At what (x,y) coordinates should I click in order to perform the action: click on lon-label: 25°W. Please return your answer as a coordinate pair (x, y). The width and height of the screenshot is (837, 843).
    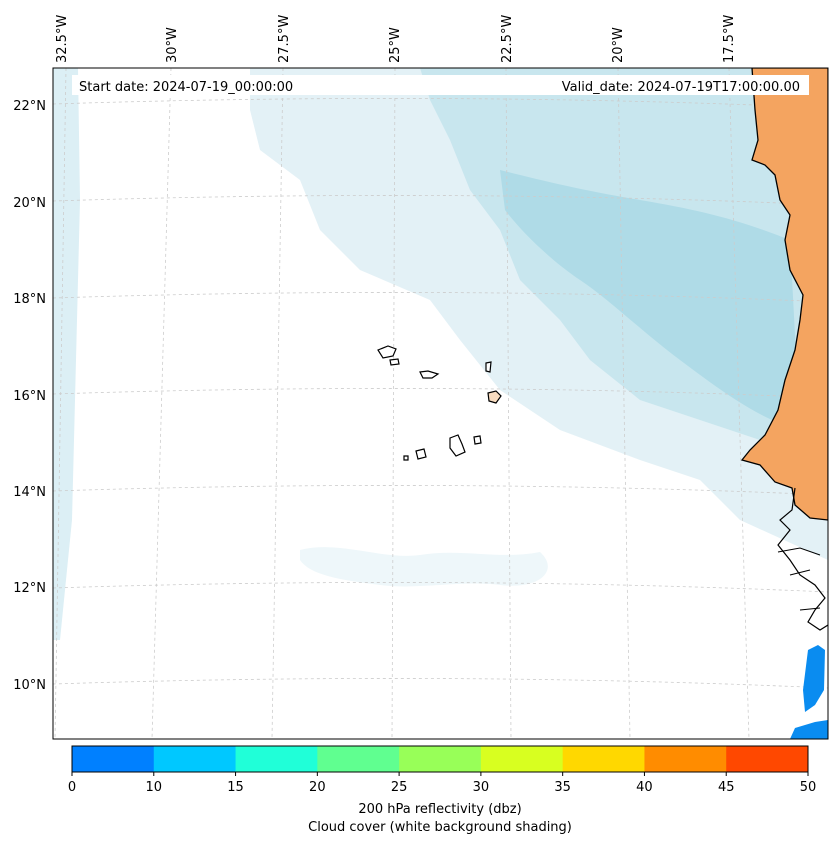
    Looking at the image, I should click on (395, 45).